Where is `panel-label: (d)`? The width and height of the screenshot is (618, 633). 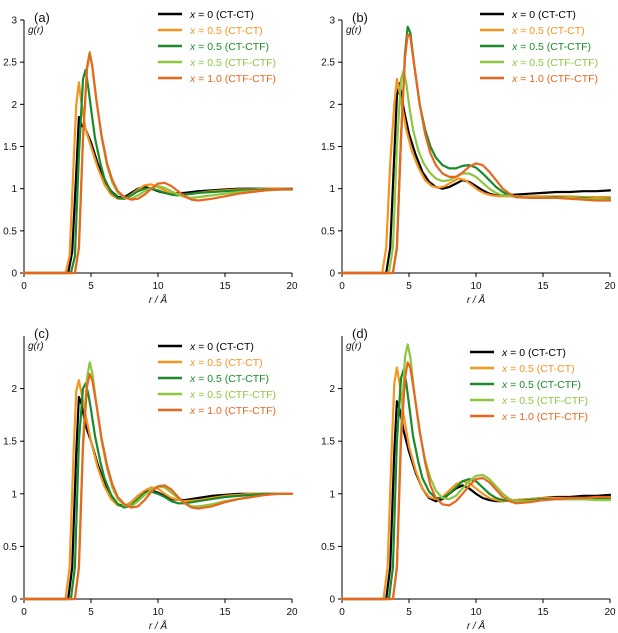
panel-label: (d) is located at coordinates (360, 333).